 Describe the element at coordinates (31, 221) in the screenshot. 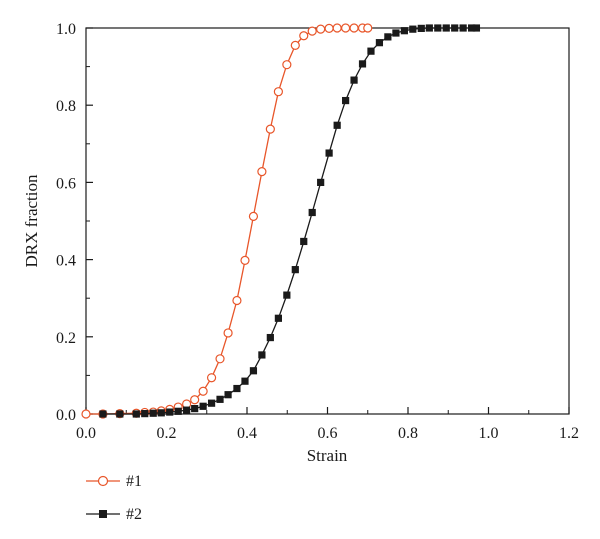

I see `y-axis-label: DRX fraction` at that location.